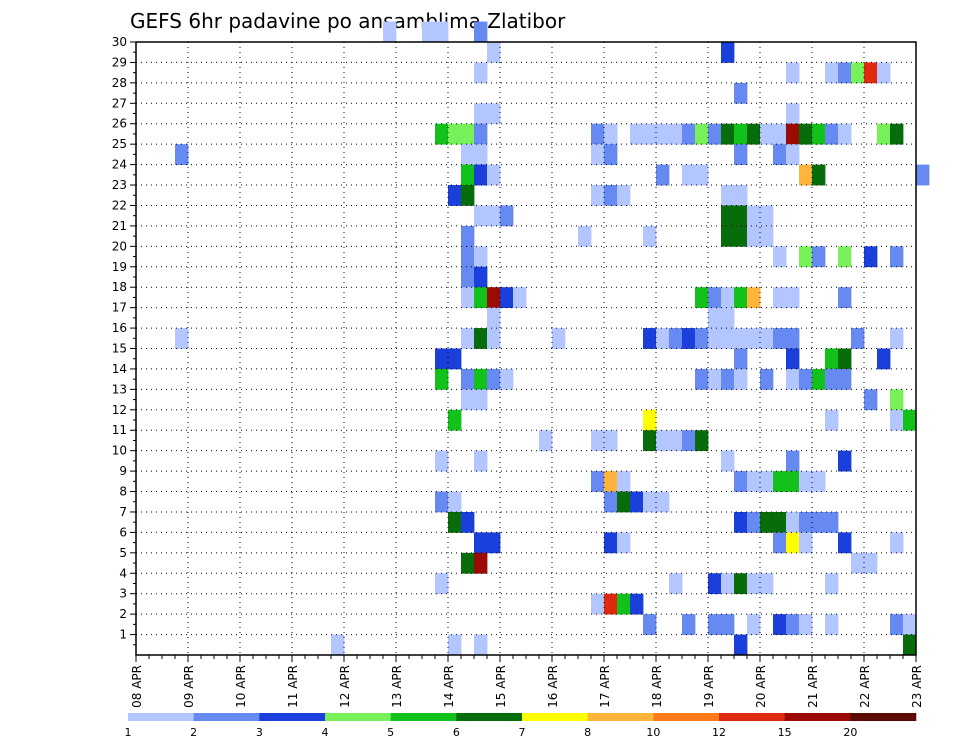  What do you see at coordinates (119, 451) in the screenshot?
I see `y-tick-label: 10` at bounding box center [119, 451].